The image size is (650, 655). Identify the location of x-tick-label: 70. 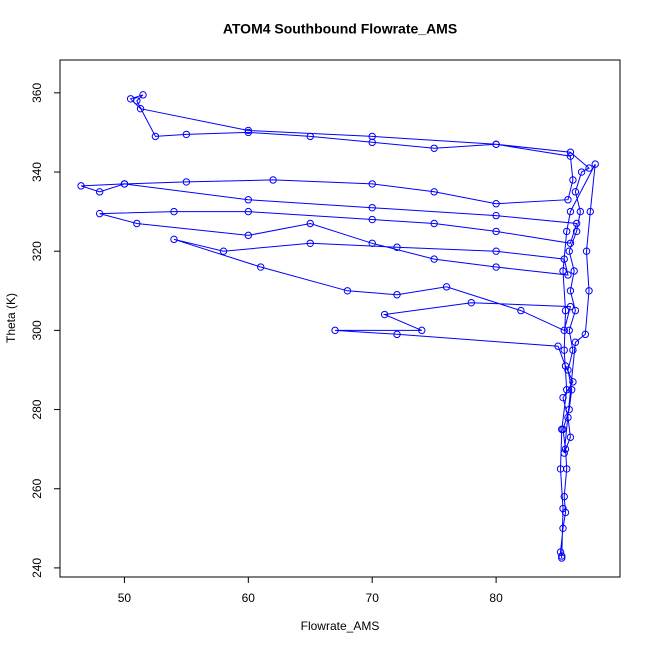
(373, 598).